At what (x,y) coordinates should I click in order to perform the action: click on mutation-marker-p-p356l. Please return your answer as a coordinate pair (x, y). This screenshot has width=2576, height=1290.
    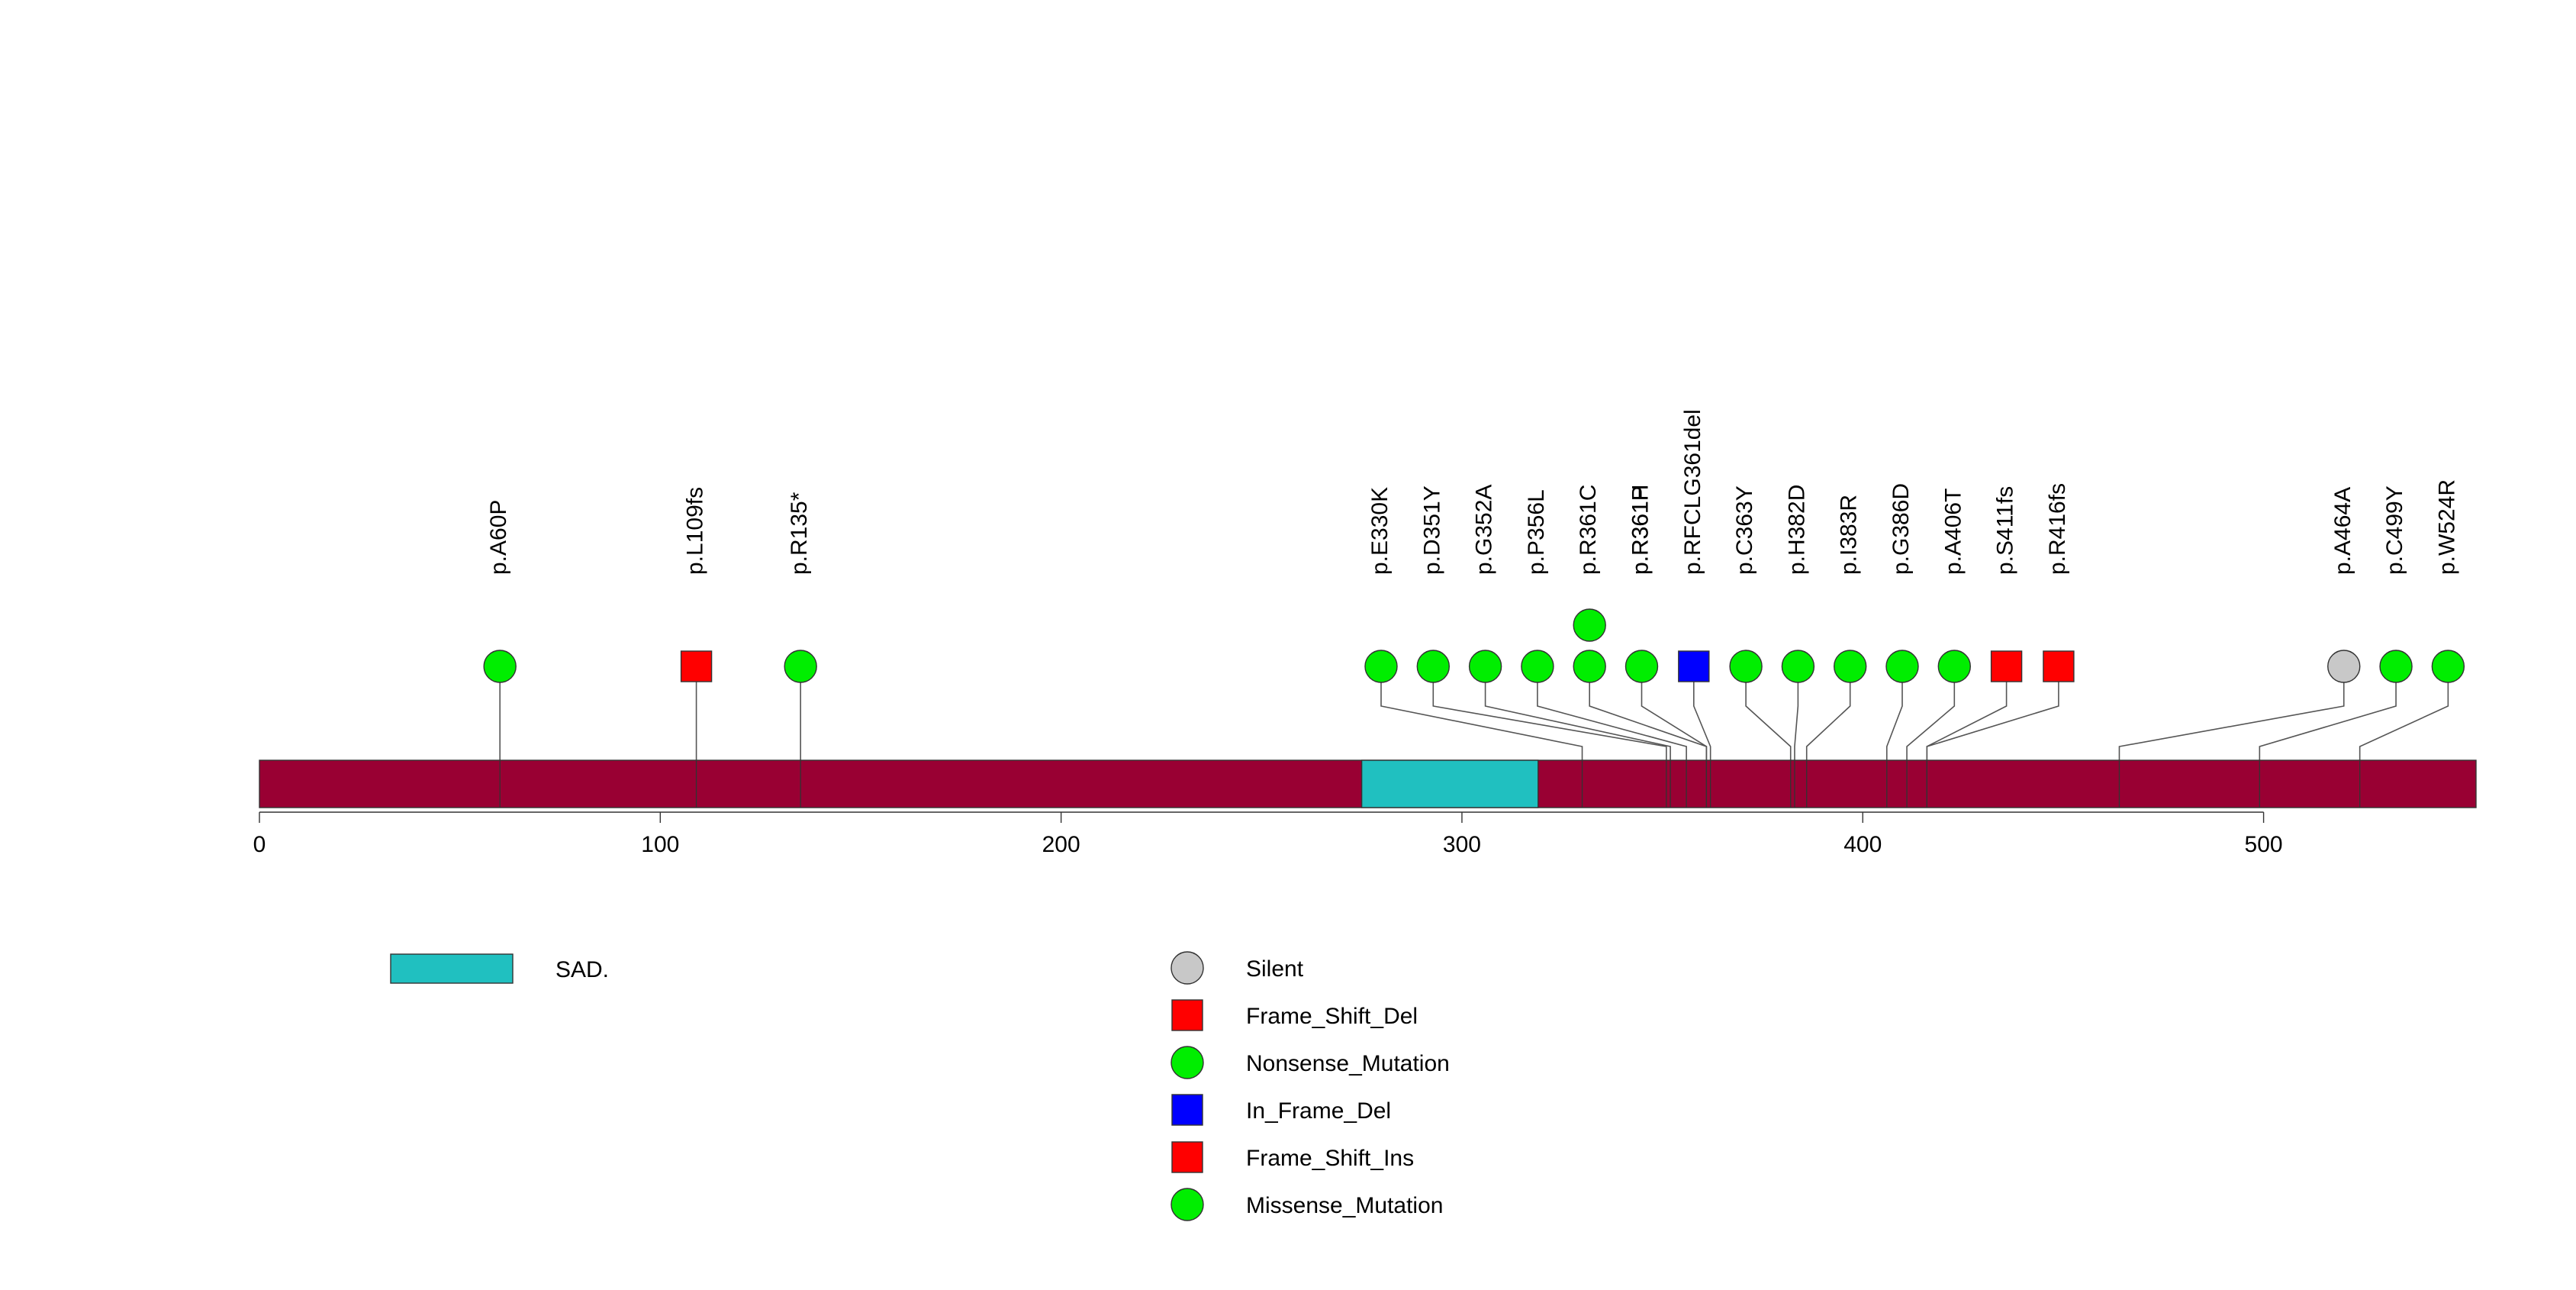
    Looking at the image, I should click on (1537, 667).